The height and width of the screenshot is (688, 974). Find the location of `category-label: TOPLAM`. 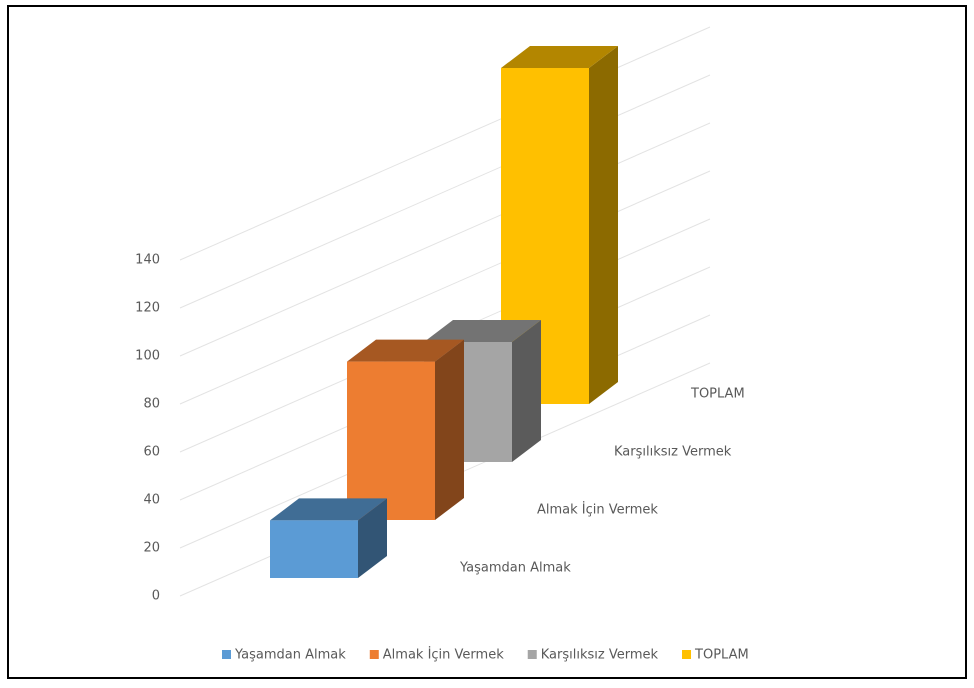

category-label: TOPLAM is located at coordinates (717, 394).